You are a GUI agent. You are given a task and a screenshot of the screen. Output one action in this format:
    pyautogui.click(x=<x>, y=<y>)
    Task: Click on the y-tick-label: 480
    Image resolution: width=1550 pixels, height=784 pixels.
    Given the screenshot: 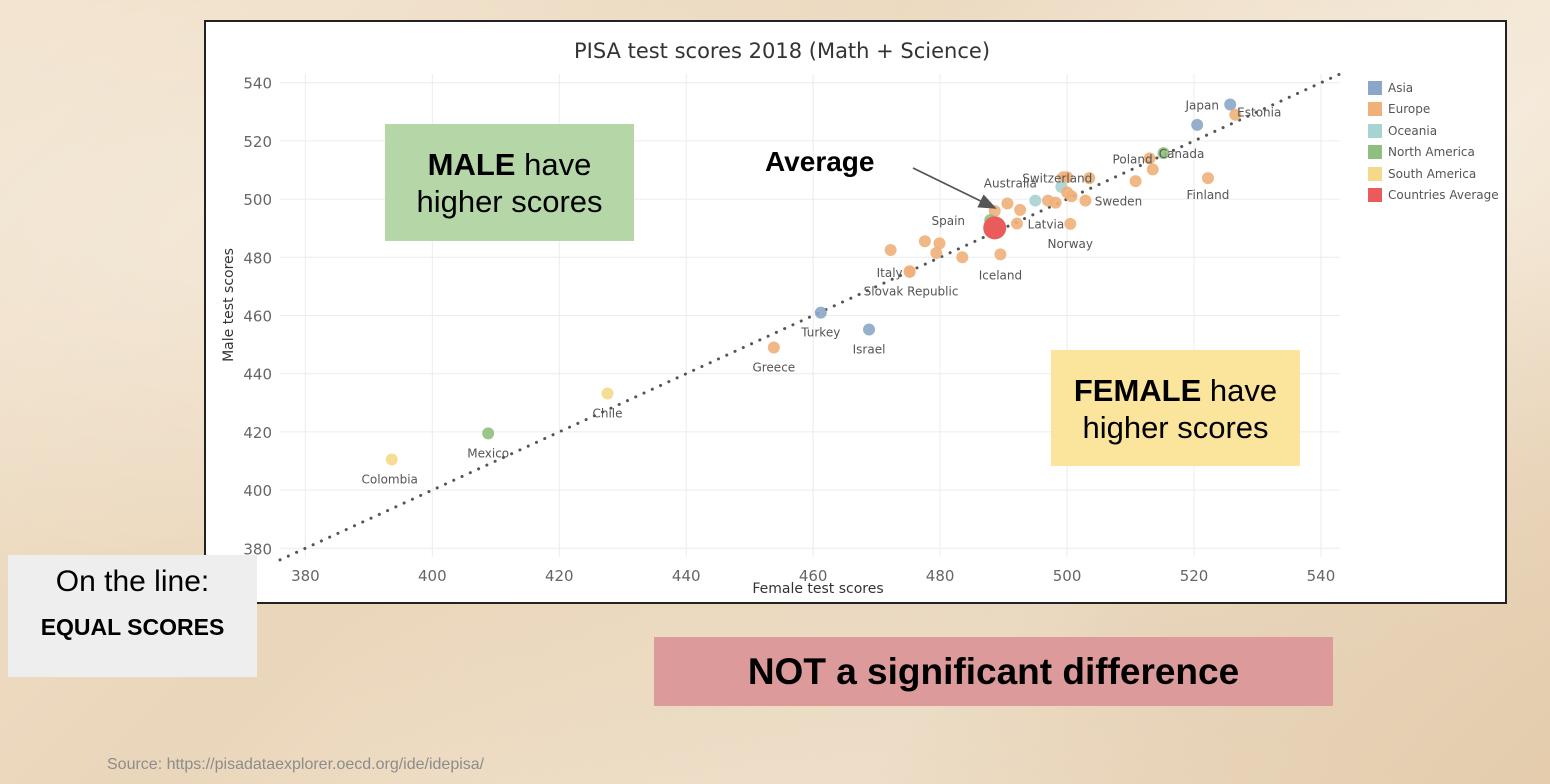 What is the action you would take?
    pyautogui.click(x=257, y=258)
    